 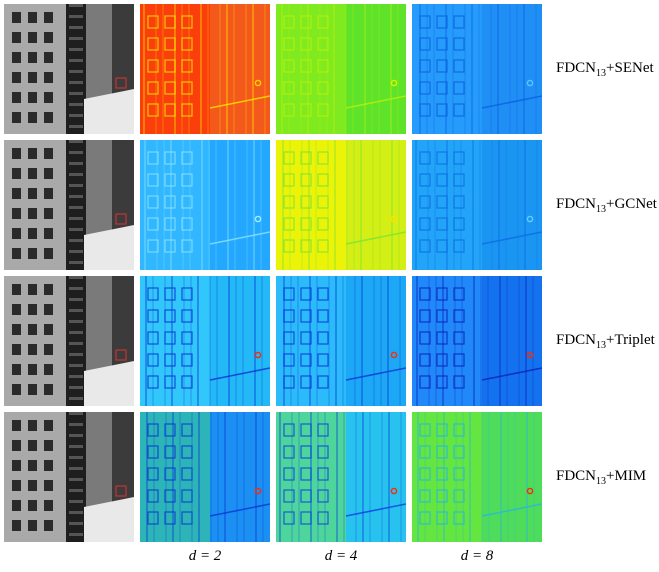 I want to click on row-label-suffix: +SENet, so click(x=630, y=68).